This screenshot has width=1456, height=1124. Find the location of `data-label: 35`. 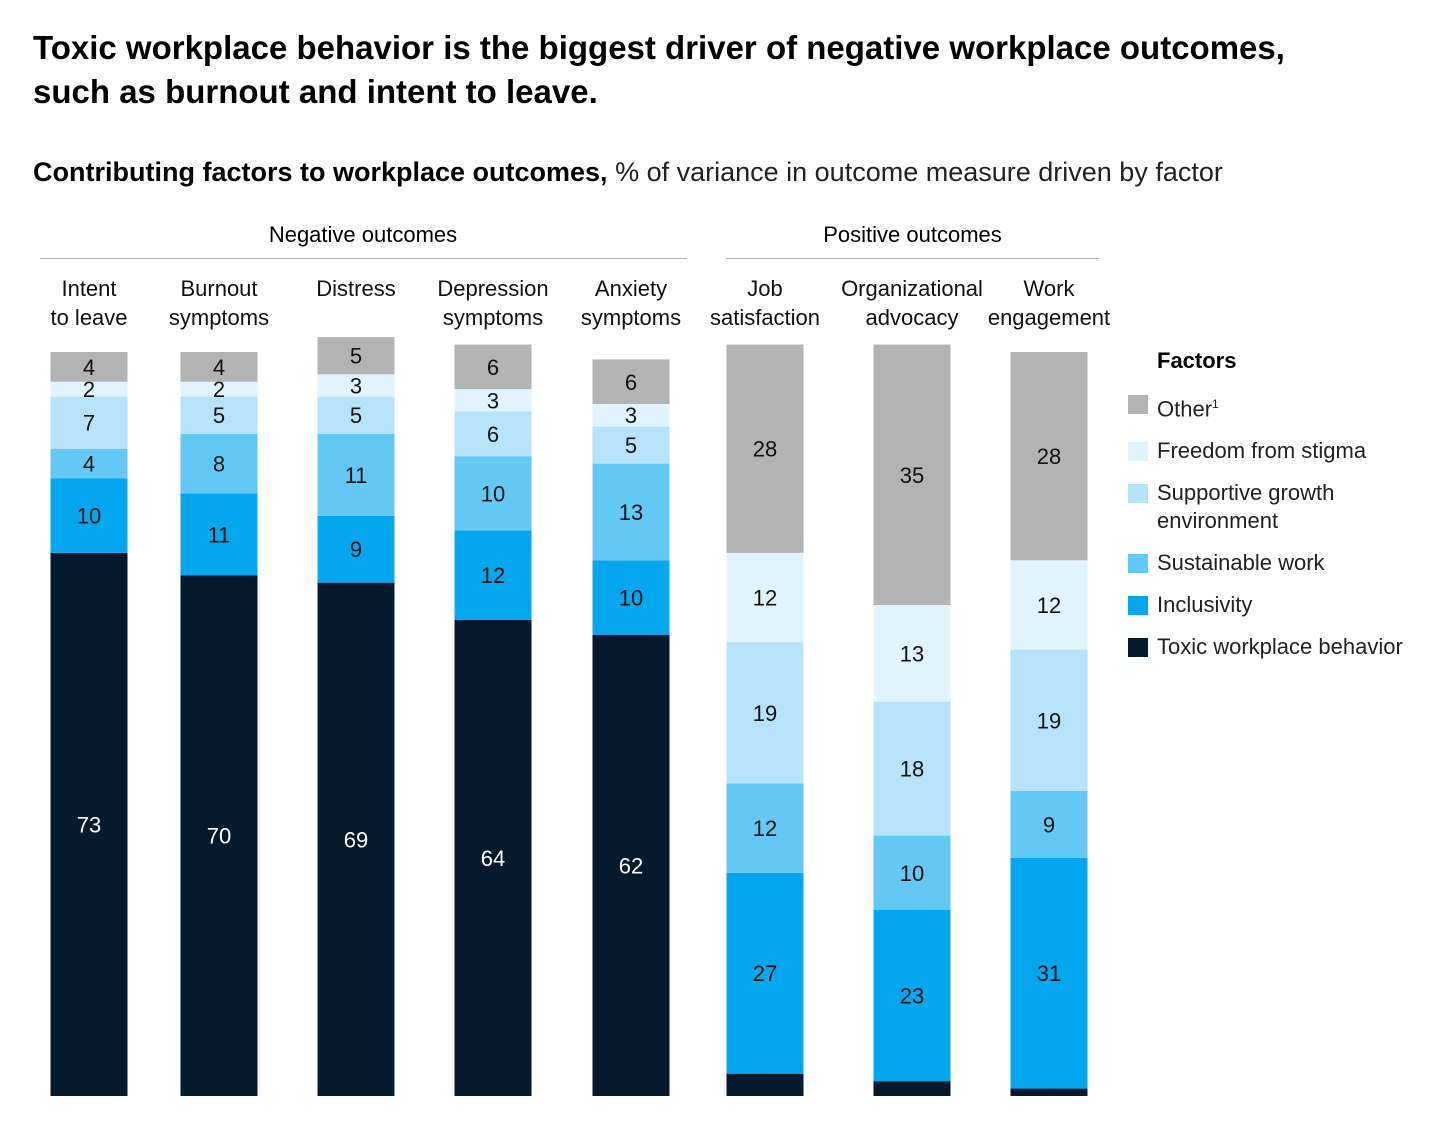

data-label: 35 is located at coordinates (912, 475).